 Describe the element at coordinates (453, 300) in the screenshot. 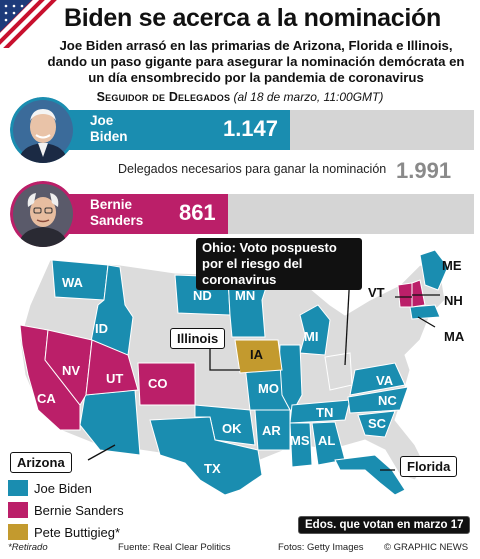

I see `label-nh: NH` at that location.